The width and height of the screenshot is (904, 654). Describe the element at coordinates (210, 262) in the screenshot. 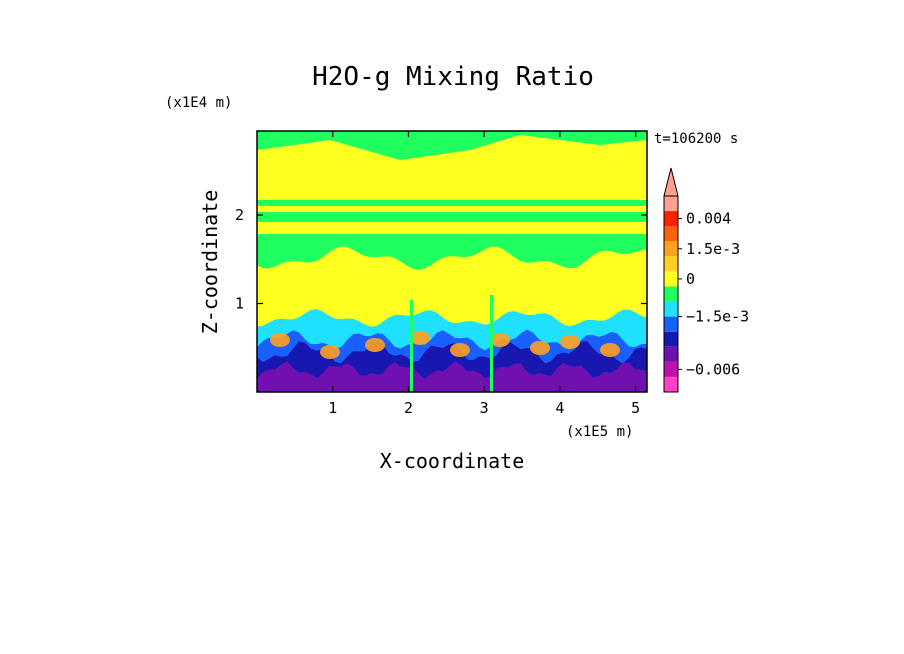

I see `y-axis-label: Z-coordinate` at that location.